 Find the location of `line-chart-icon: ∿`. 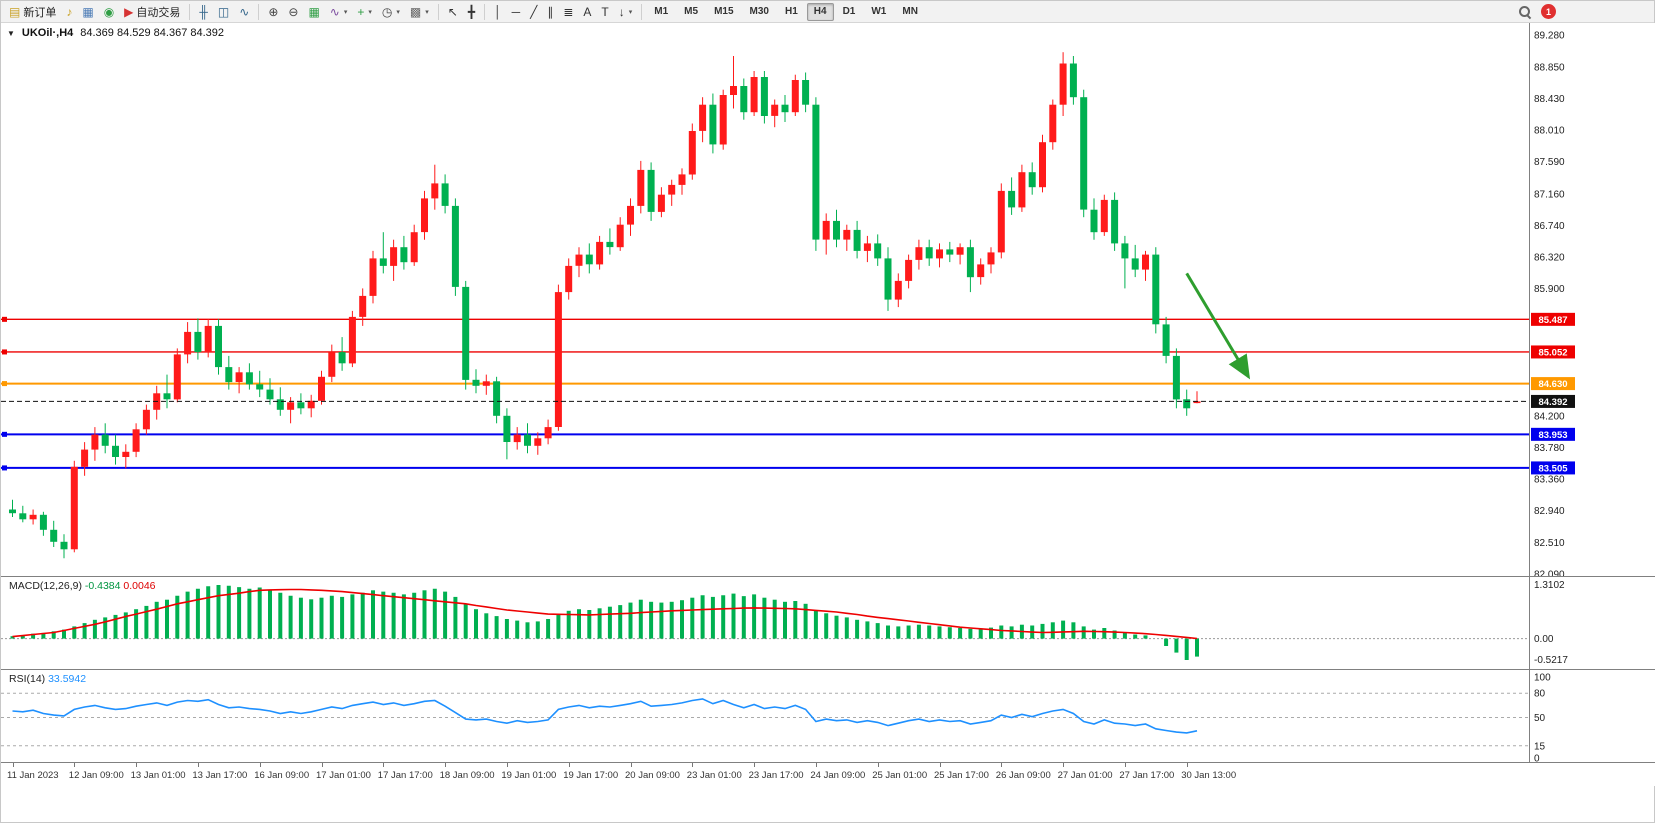

line-chart-icon: ∿ is located at coordinates (244, 11).